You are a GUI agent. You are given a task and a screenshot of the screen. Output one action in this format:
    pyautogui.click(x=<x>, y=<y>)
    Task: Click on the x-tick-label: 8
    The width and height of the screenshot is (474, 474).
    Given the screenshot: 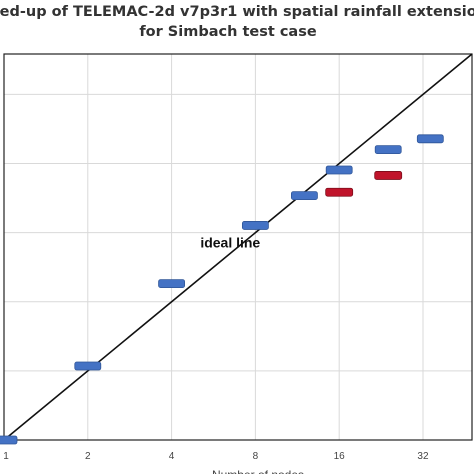 What is the action you would take?
    pyautogui.click(x=256, y=456)
    